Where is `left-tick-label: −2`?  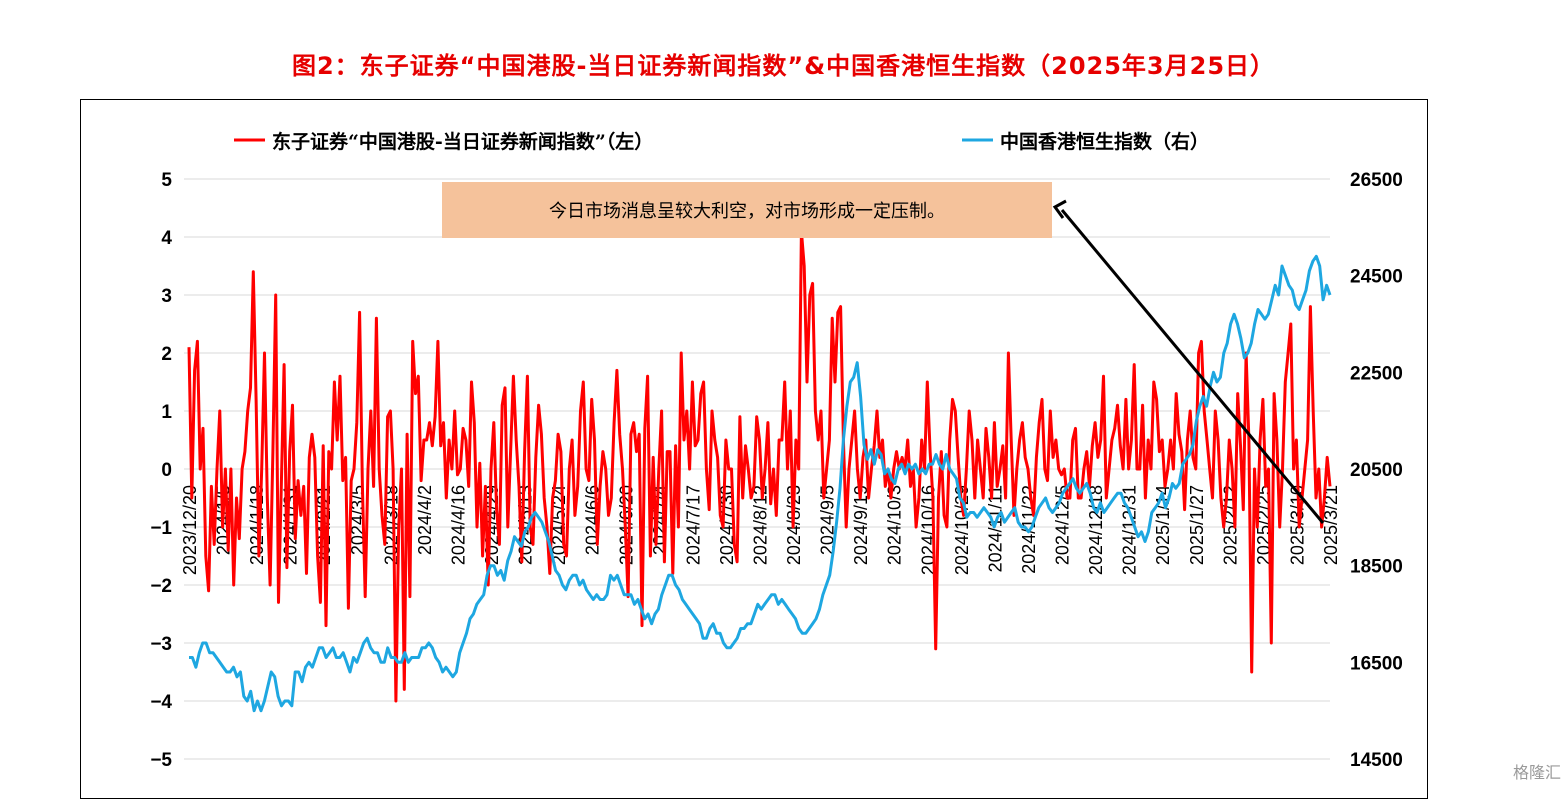 left-tick-label: −2 is located at coordinates (161, 586).